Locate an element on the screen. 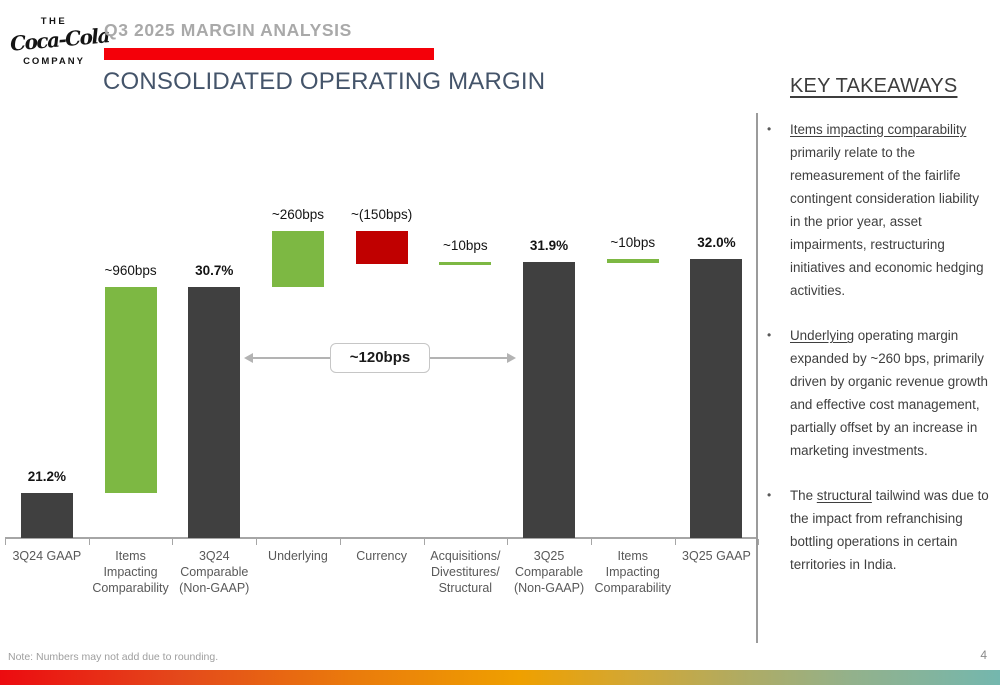  category-label: 3Q24 Comparable (Non-GAAP) is located at coordinates (214, 572).